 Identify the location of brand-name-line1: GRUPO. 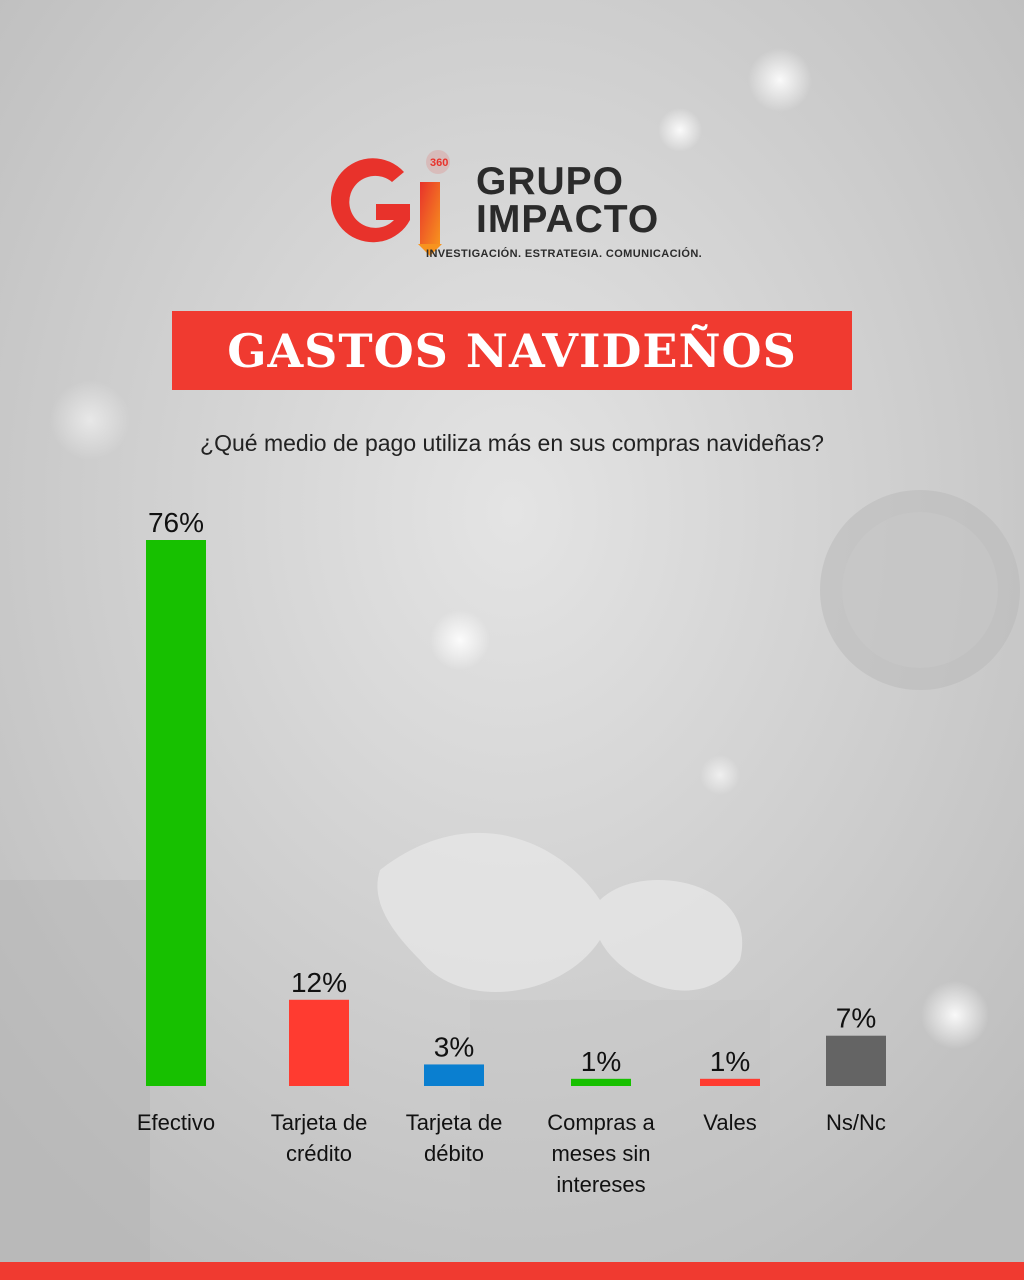
(550, 181).